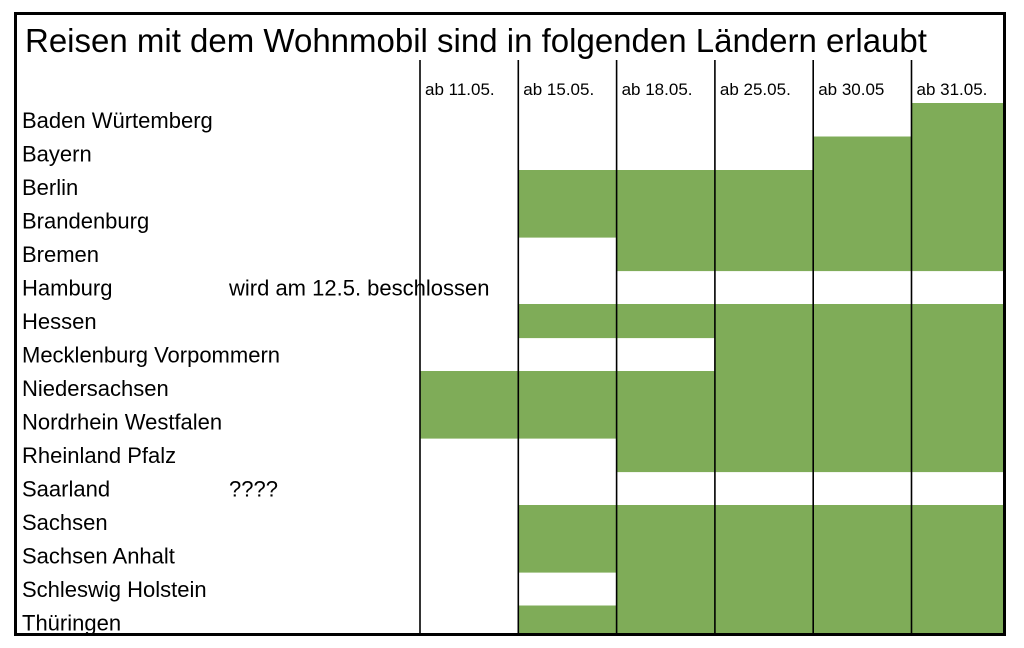 The height and width of the screenshot is (648, 1024). What do you see at coordinates (460, 89) in the screenshot?
I see `column-header: ab 11.05.` at bounding box center [460, 89].